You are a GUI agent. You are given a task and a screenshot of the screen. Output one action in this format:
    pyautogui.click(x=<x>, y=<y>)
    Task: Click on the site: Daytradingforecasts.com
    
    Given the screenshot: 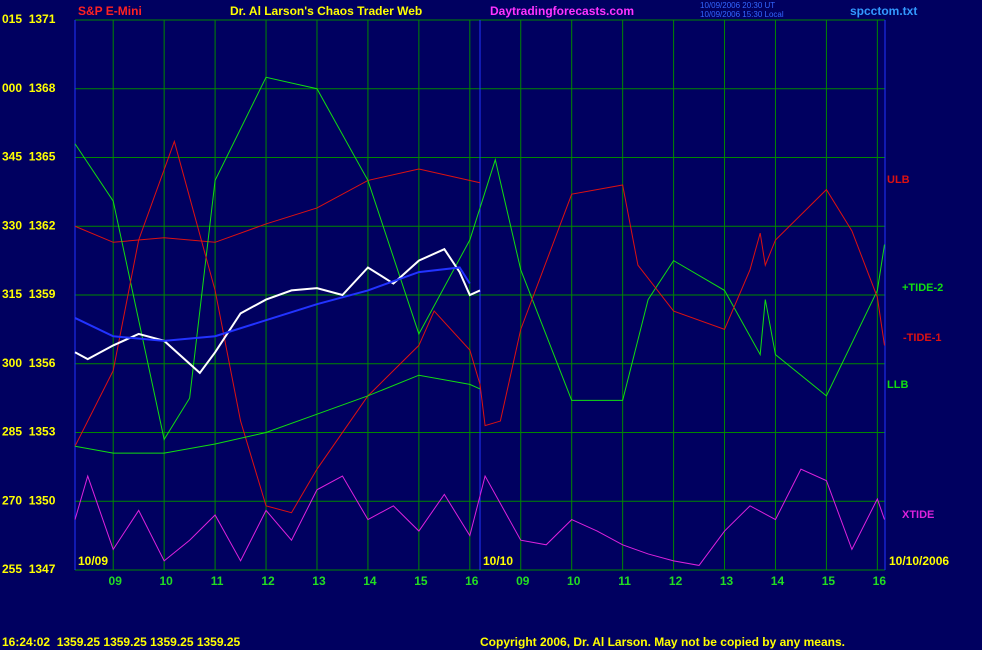 What is the action you would take?
    pyautogui.click(x=562, y=11)
    